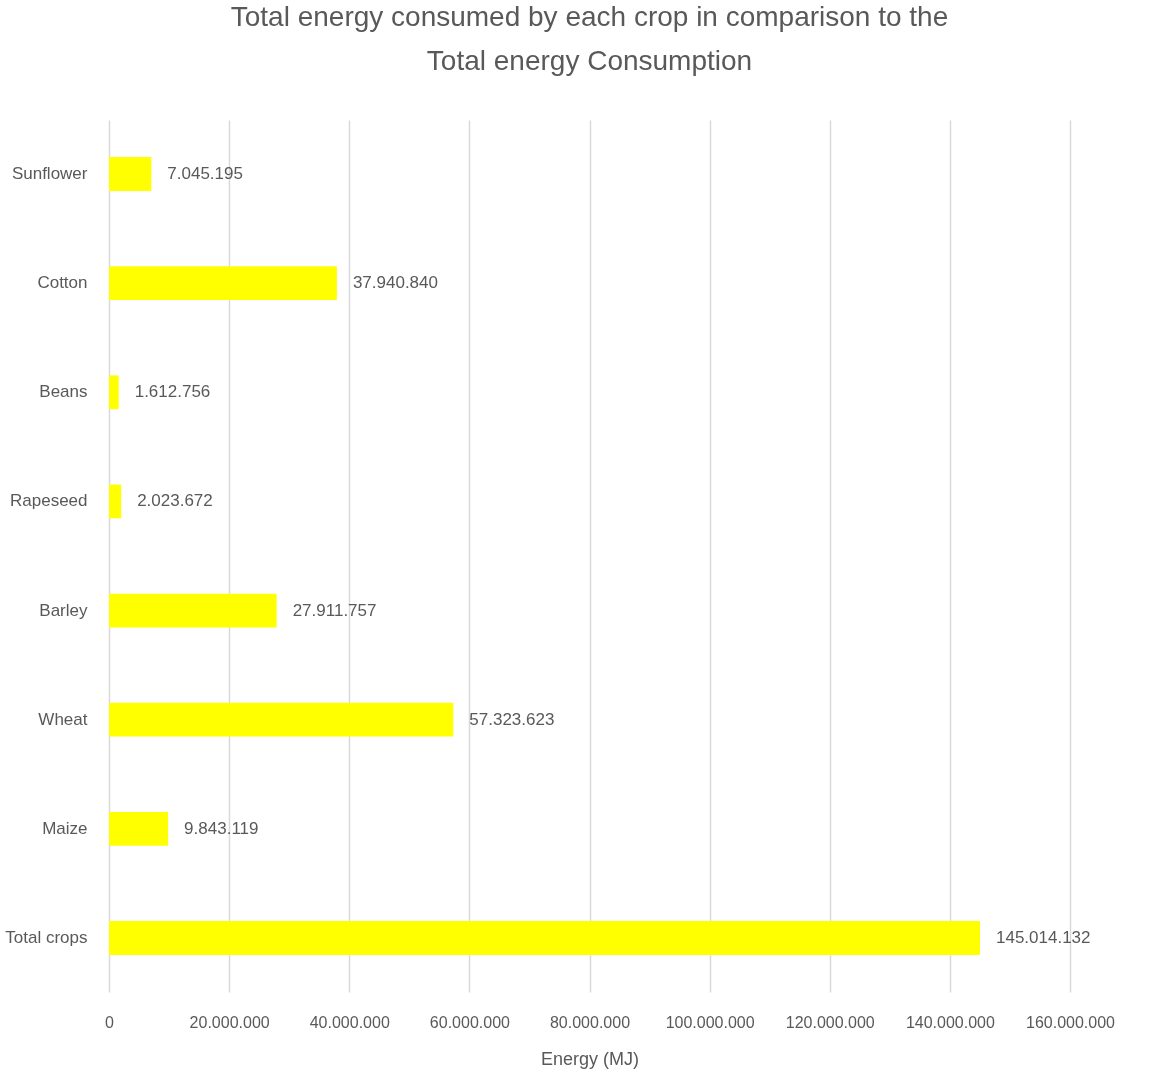  I want to click on x-tick-label: 60.000.000, so click(470, 1022).